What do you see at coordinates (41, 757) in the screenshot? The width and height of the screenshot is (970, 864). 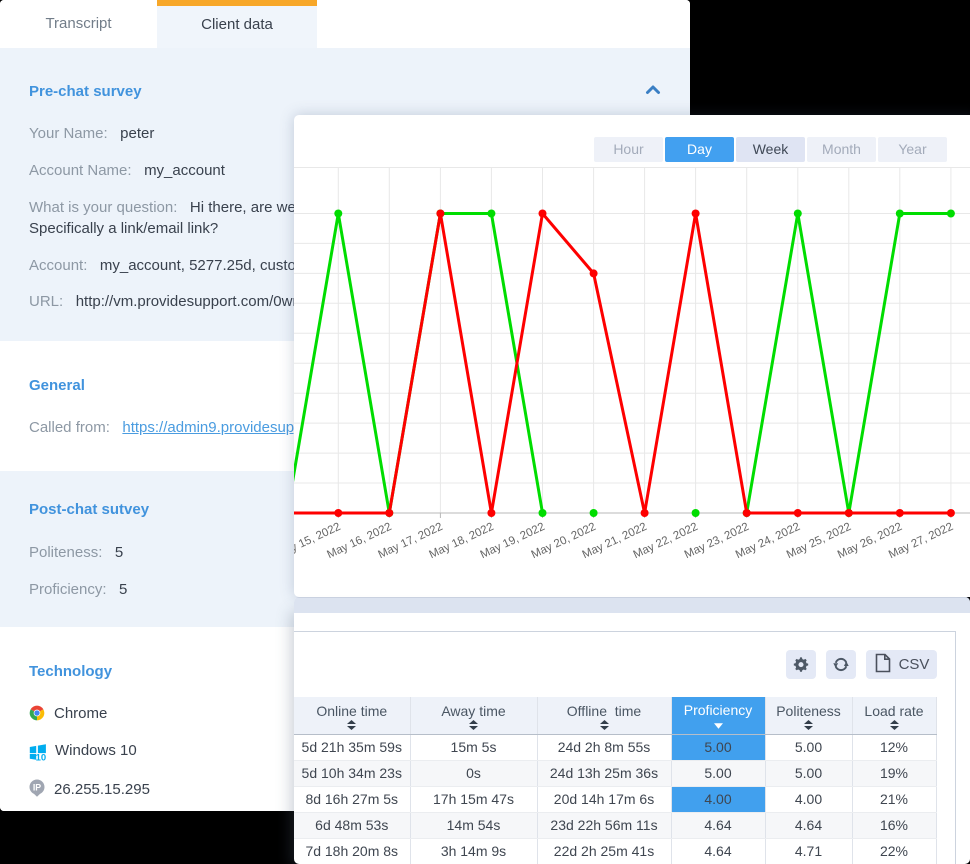 I see `svg-text: 10` at bounding box center [41, 757].